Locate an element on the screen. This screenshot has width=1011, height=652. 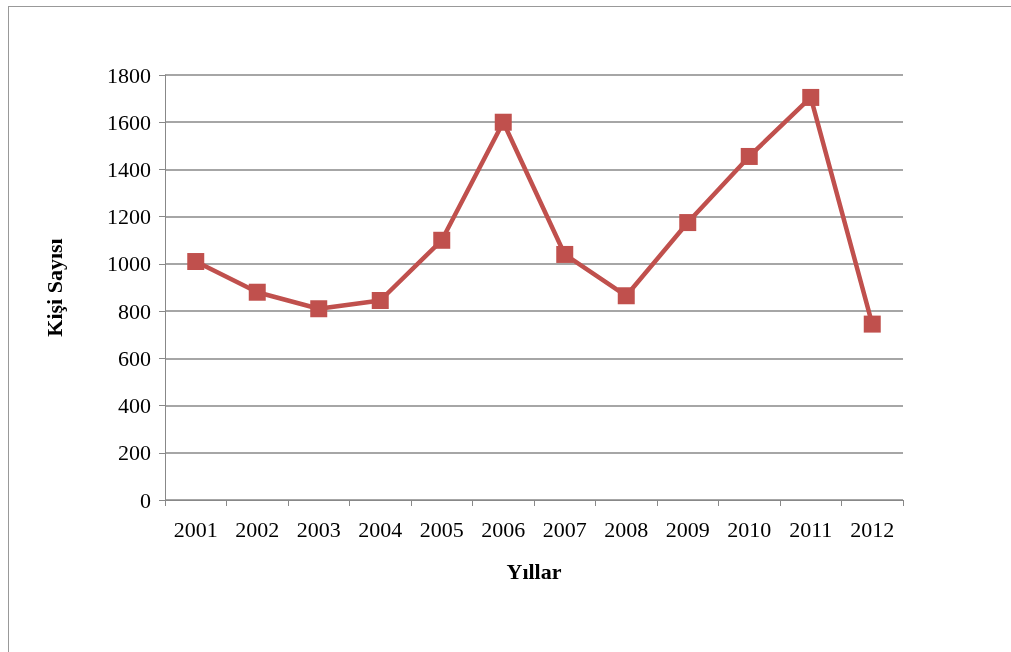
y-tick-label: 200 is located at coordinates (134, 453).